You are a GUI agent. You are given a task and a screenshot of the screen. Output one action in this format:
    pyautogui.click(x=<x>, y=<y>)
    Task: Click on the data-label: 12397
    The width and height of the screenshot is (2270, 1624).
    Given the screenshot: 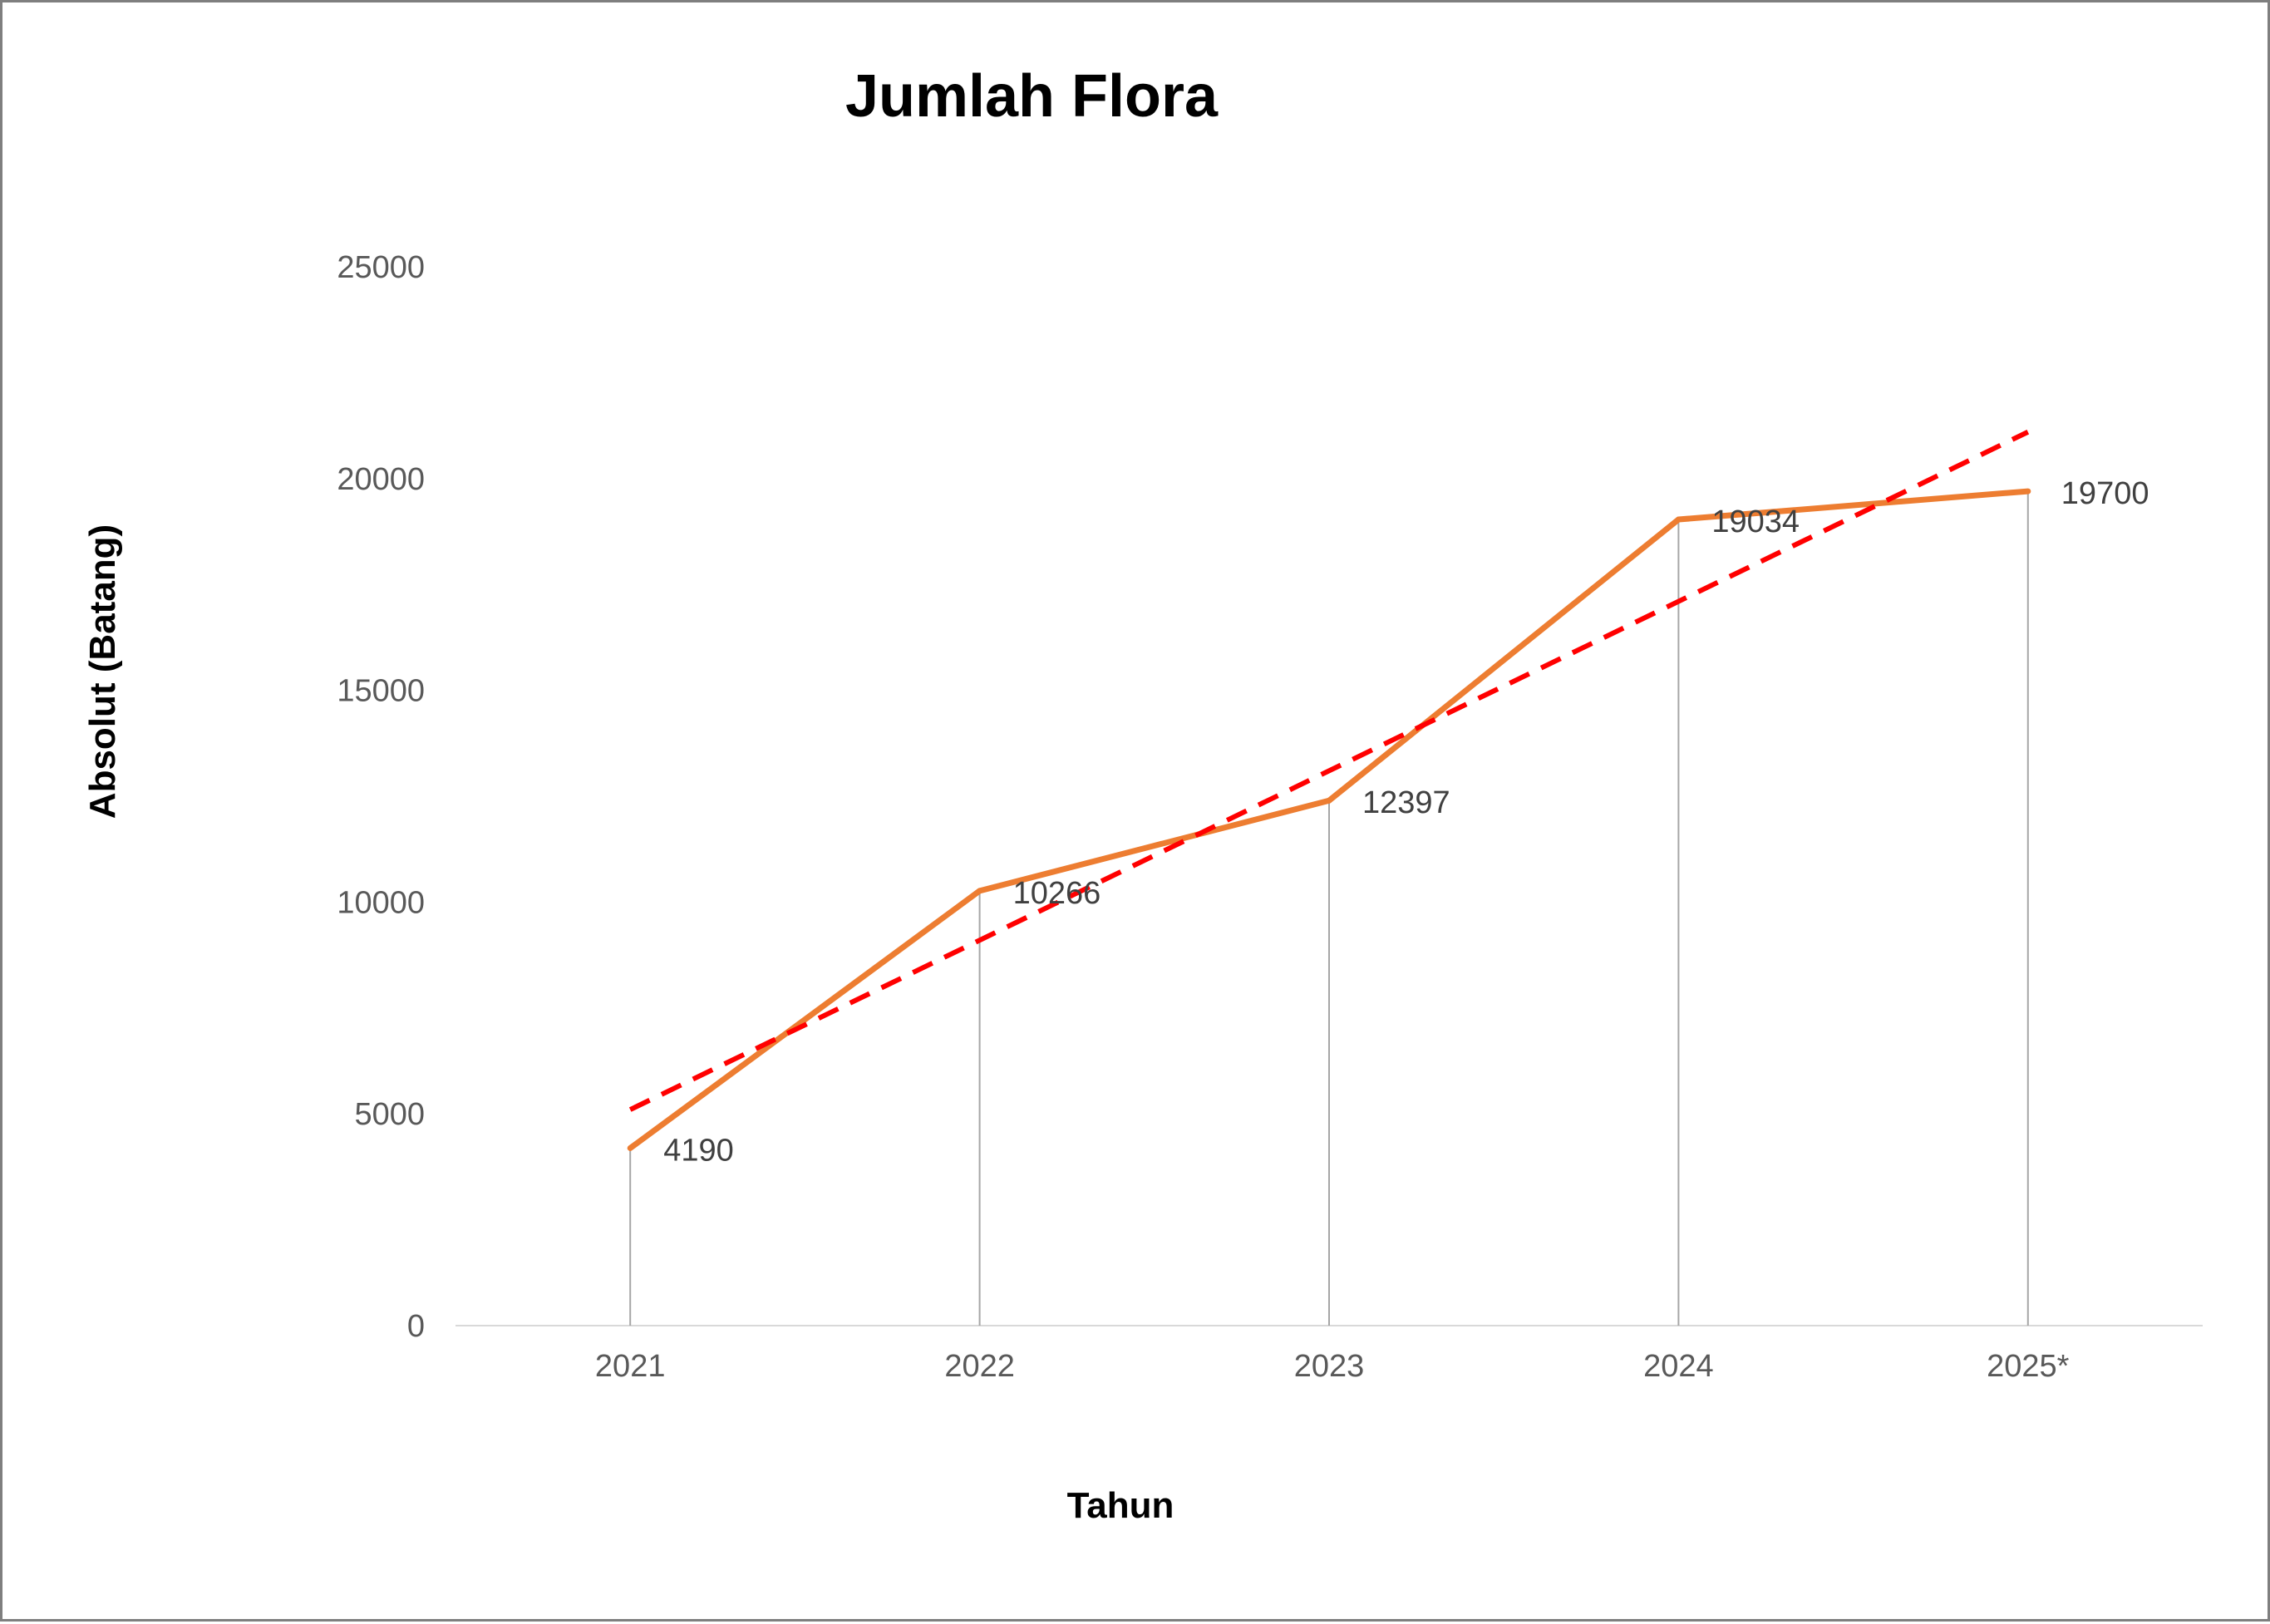 What is the action you would take?
    pyautogui.click(x=1406, y=802)
    